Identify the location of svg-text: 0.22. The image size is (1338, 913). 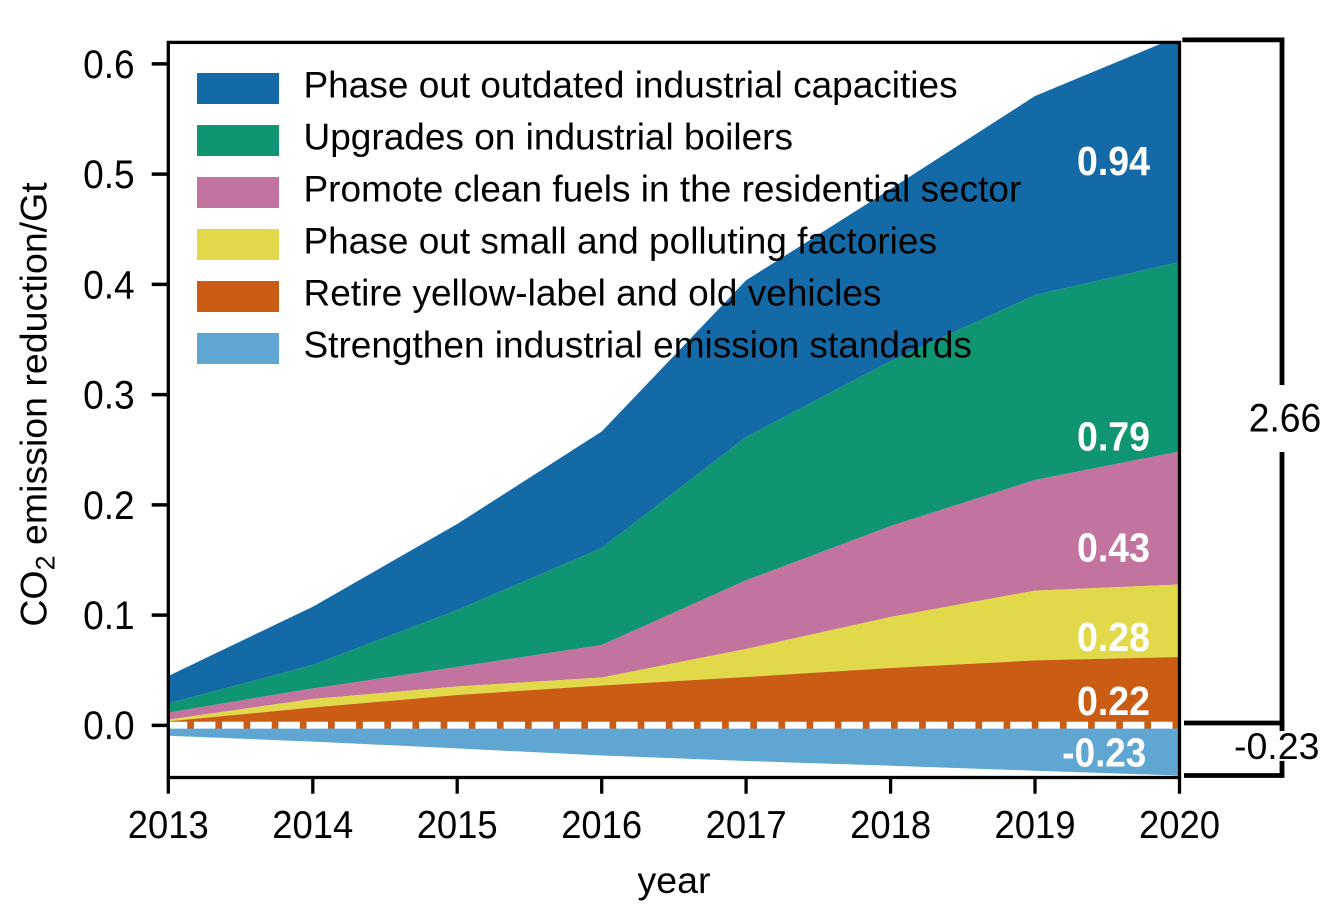
(1113, 701).